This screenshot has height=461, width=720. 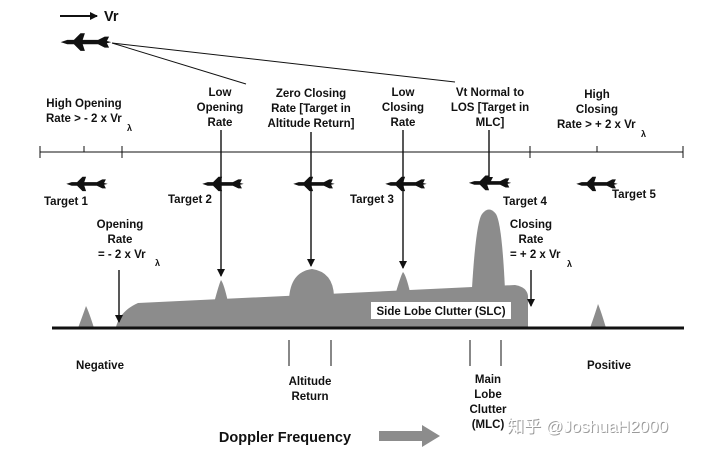 What do you see at coordinates (221, 291) in the screenshot?
I see `target-2-return` at bounding box center [221, 291].